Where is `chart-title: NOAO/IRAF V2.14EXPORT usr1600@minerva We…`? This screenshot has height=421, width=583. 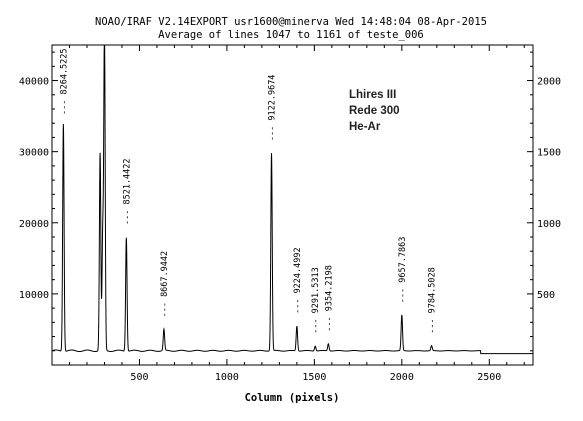
chart-title: NOAO/IRAF V2.14EXPORT usr1600@minerva We… is located at coordinates (291, 22).